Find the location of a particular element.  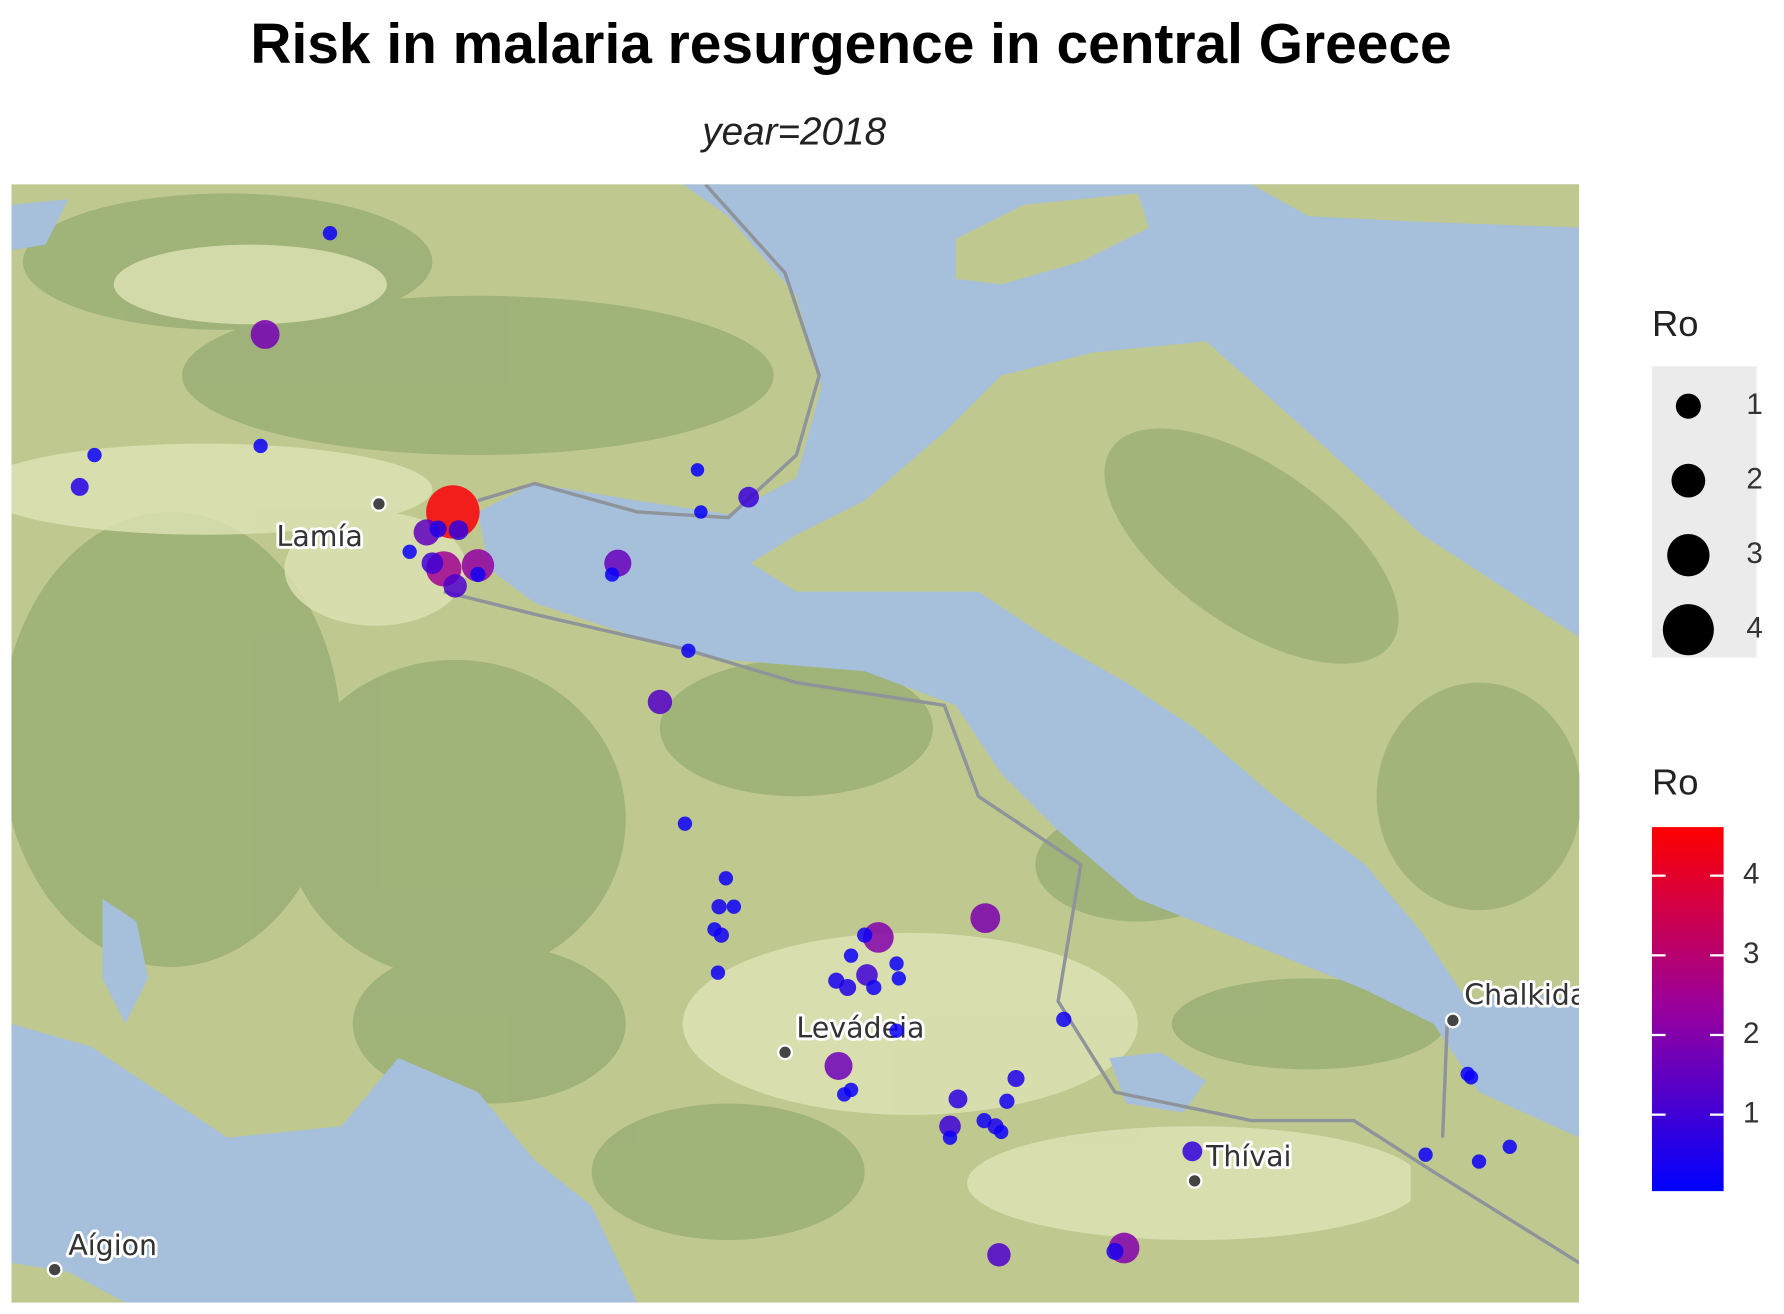

size-legend-panel is located at coordinates (1704, 512).